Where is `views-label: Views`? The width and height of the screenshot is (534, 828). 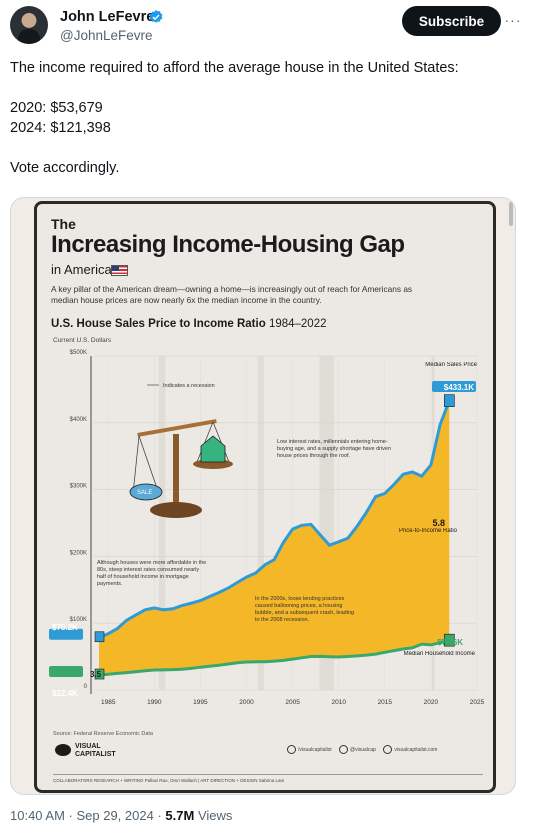 views-label: Views is located at coordinates (215, 815).